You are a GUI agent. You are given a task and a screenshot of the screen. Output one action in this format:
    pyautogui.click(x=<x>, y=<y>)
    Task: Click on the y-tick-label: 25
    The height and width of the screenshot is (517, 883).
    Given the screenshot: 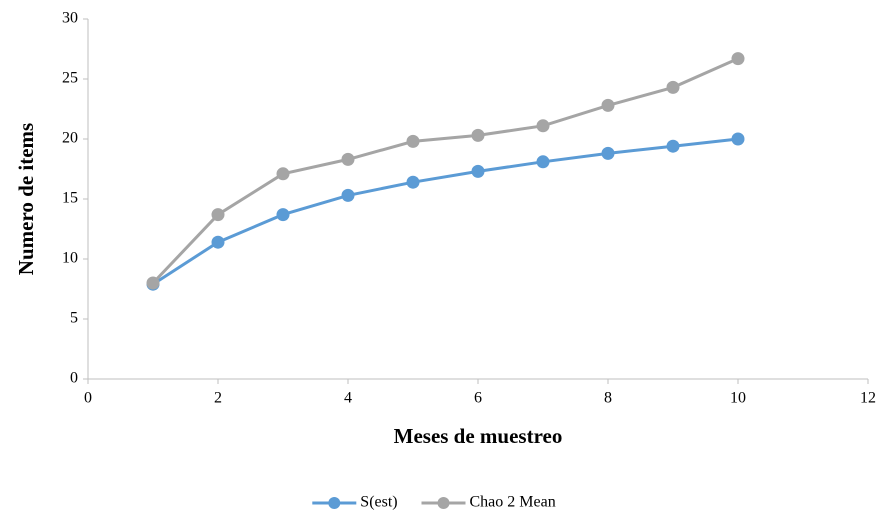 What is the action you would take?
    pyautogui.click(x=70, y=78)
    